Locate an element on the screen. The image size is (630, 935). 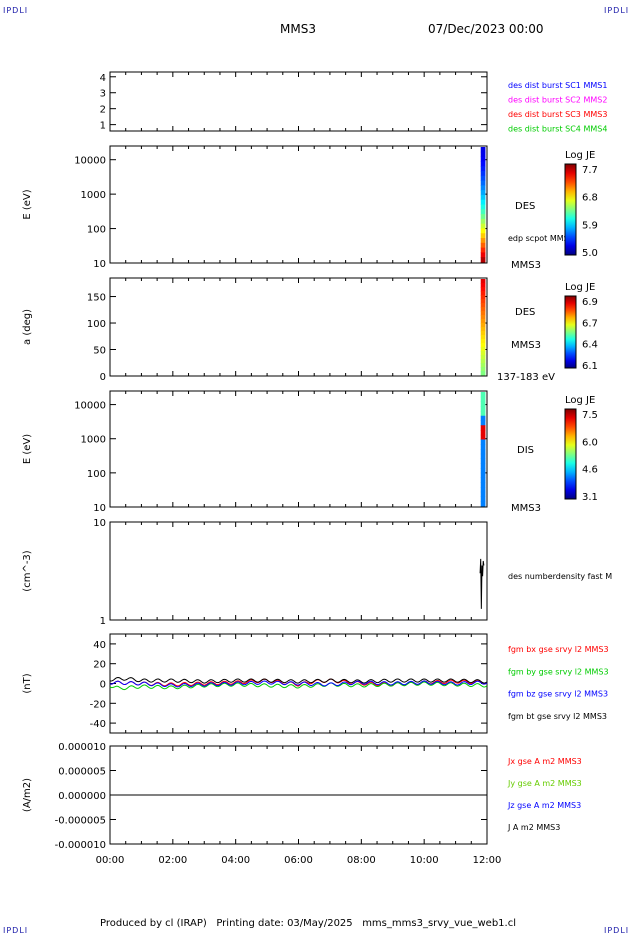
panel-label-des_energy: MMS3 is located at coordinates (526, 265).